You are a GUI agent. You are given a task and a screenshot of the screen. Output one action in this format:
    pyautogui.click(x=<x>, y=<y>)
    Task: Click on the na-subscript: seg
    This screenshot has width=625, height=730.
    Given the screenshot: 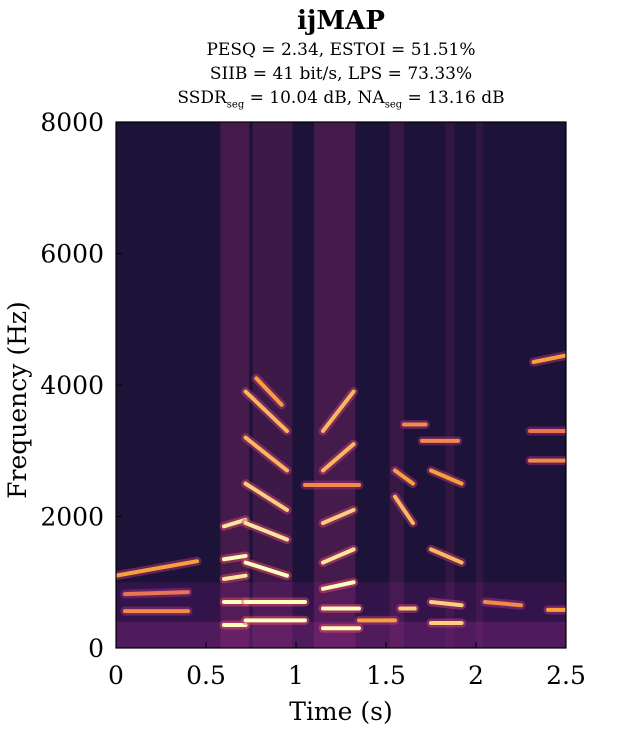 What is the action you would take?
    pyautogui.click(x=393, y=105)
    